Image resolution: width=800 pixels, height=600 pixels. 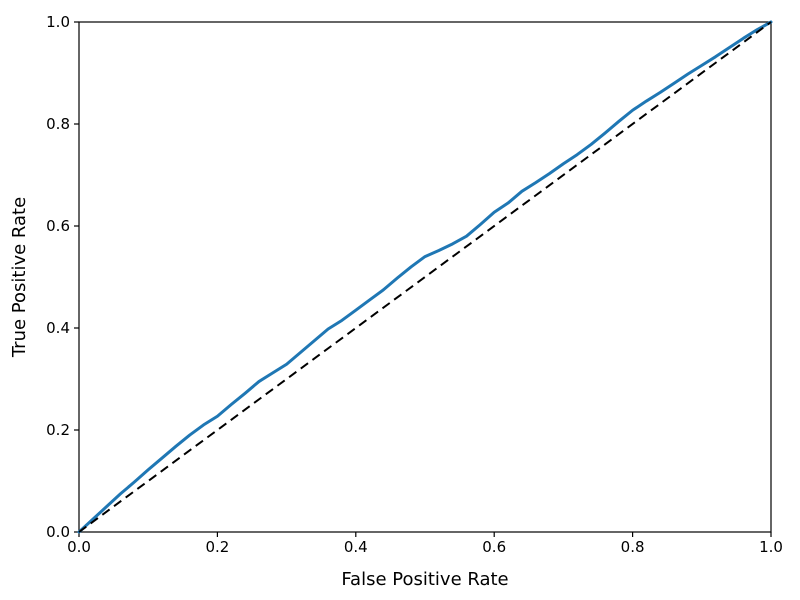 I want to click on y-tick-label: 0.8, so click(x=58, y=124).